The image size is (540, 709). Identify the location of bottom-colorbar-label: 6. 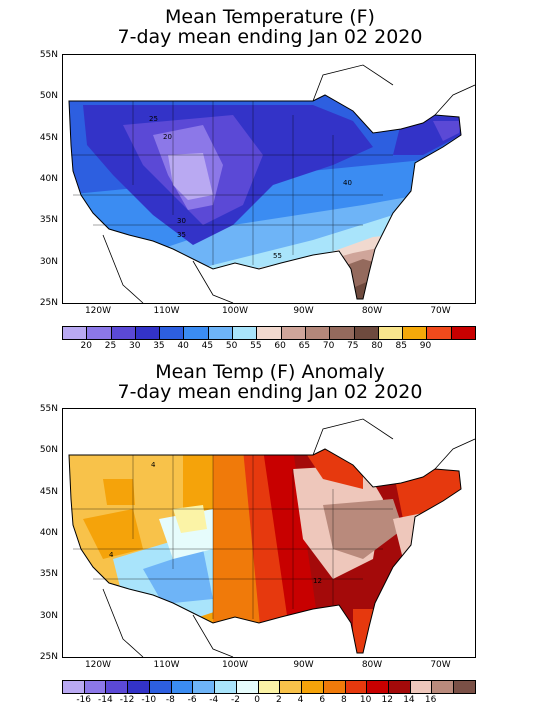
(322, 700).